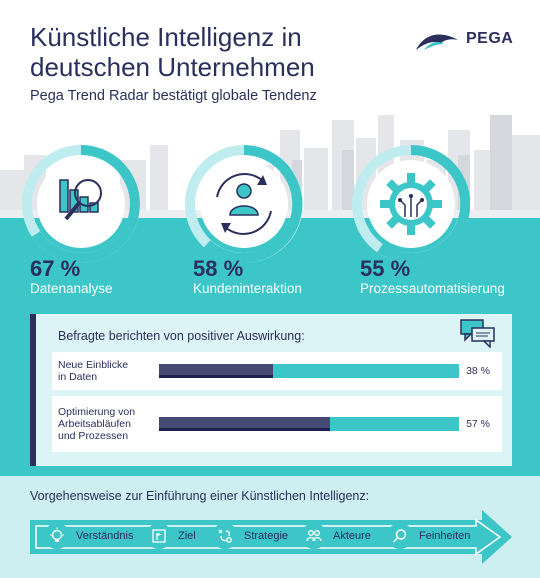 Image resolution: width=540 pixels, height=578 pixels. Describe the element at coordinates (445, 536) in the screenshot. I see `step-label: Feinheiten` at that location.